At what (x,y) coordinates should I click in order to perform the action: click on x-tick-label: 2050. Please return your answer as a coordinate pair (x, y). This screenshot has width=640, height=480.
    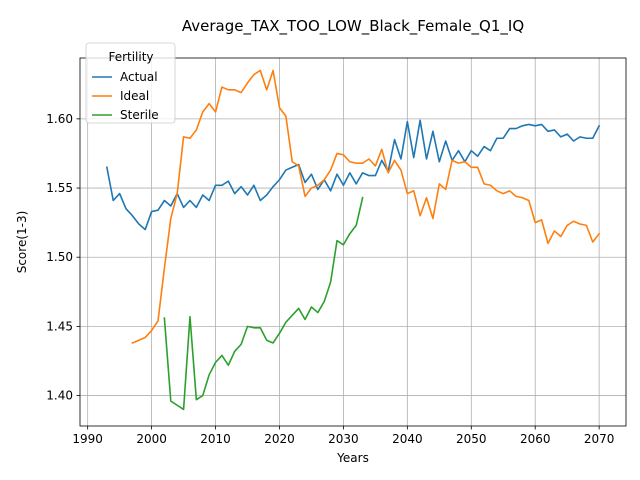
    Looking at the image, I should click on (471, 439).